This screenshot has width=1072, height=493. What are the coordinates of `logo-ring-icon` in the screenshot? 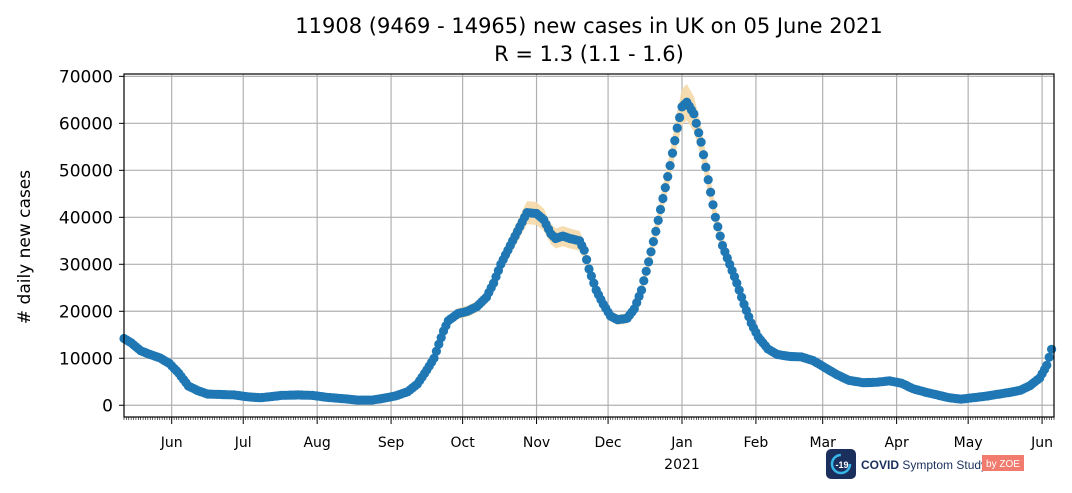 It's located at (841, 464).